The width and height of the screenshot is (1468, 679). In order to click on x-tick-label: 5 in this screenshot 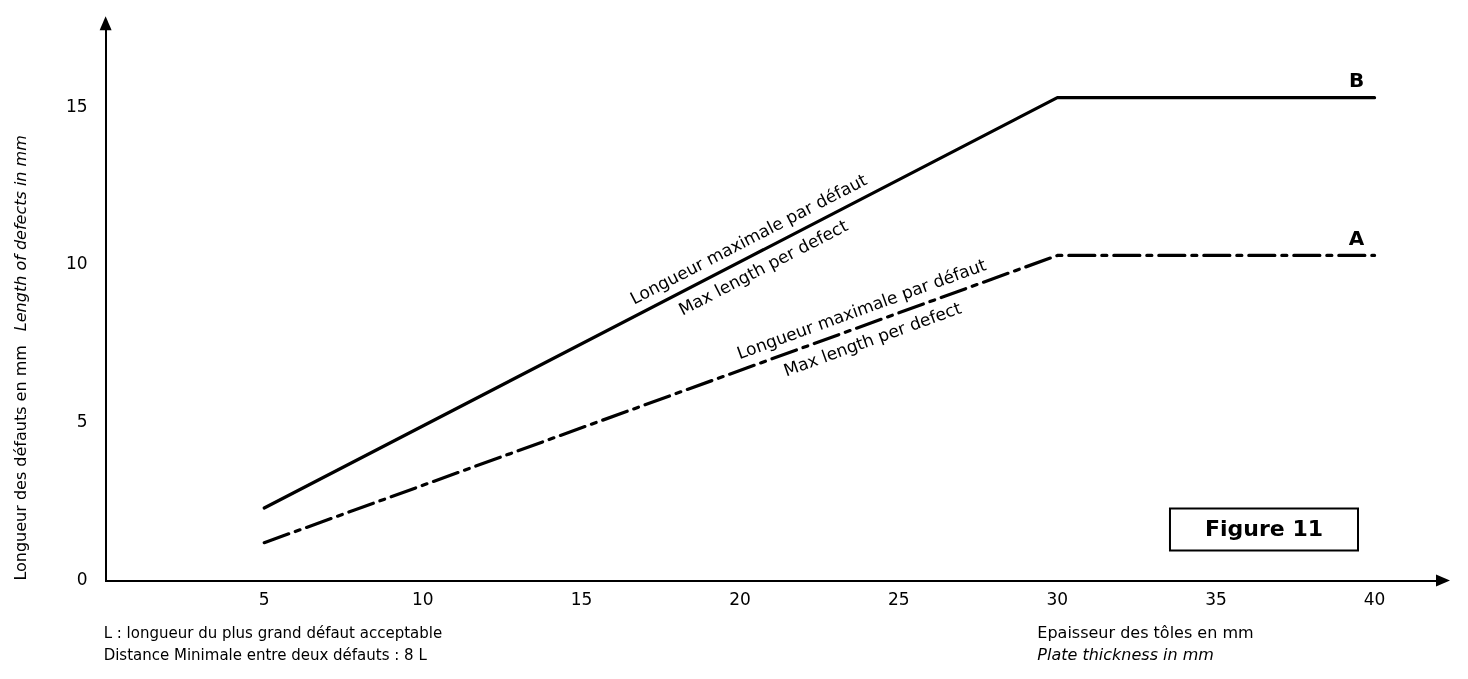, I will do `click(264, 599)`.